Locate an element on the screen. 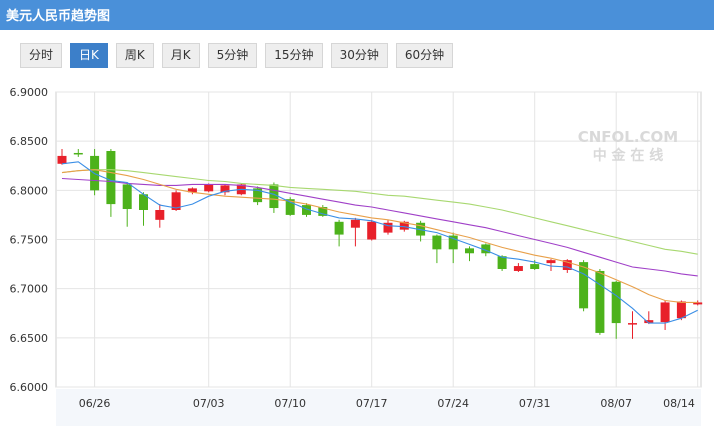 The image size is (714, 426). x-tick-label: 07/24 is located at coordinates (453, 403).